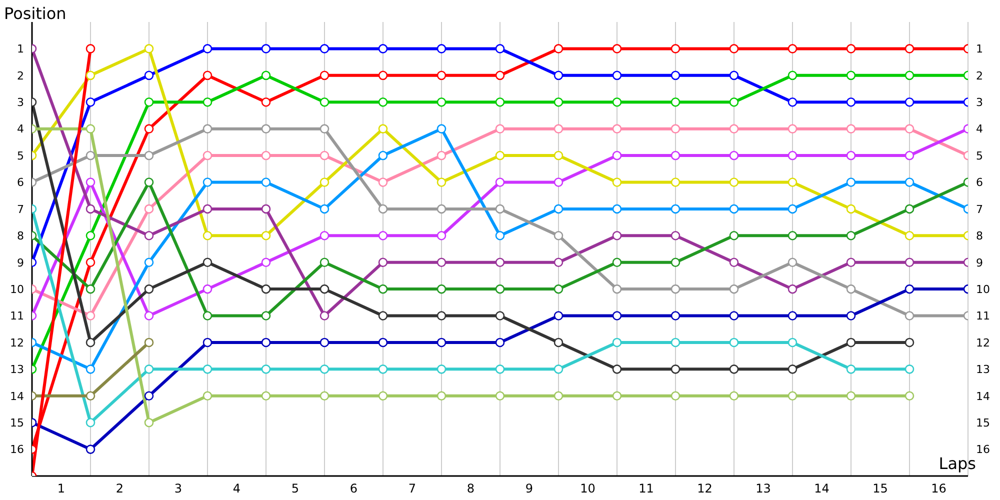 The image size is (1000, 500). Describe the element at coordinates (20, 103) in the screenshot. I see `y-tick-label: 3` at that location.